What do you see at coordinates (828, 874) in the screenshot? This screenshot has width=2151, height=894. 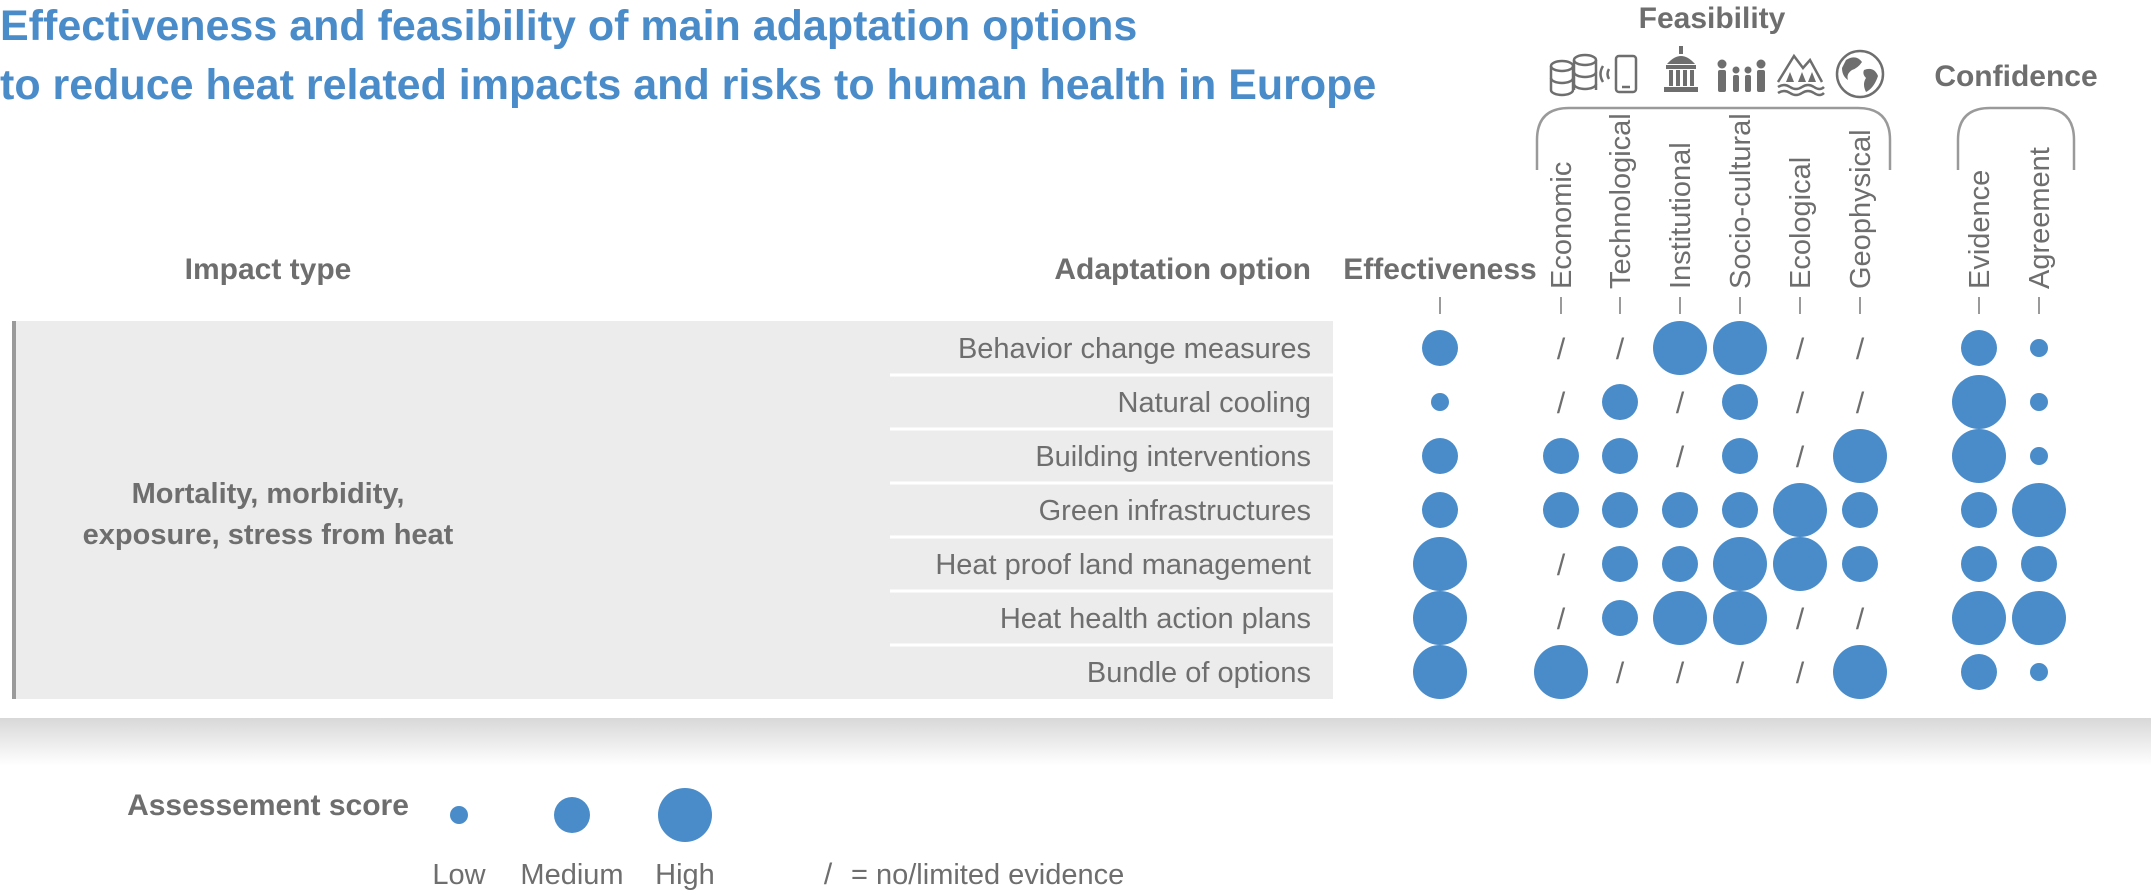 I see `legend-slash-symbol: /` at bounding box center [828, 874].